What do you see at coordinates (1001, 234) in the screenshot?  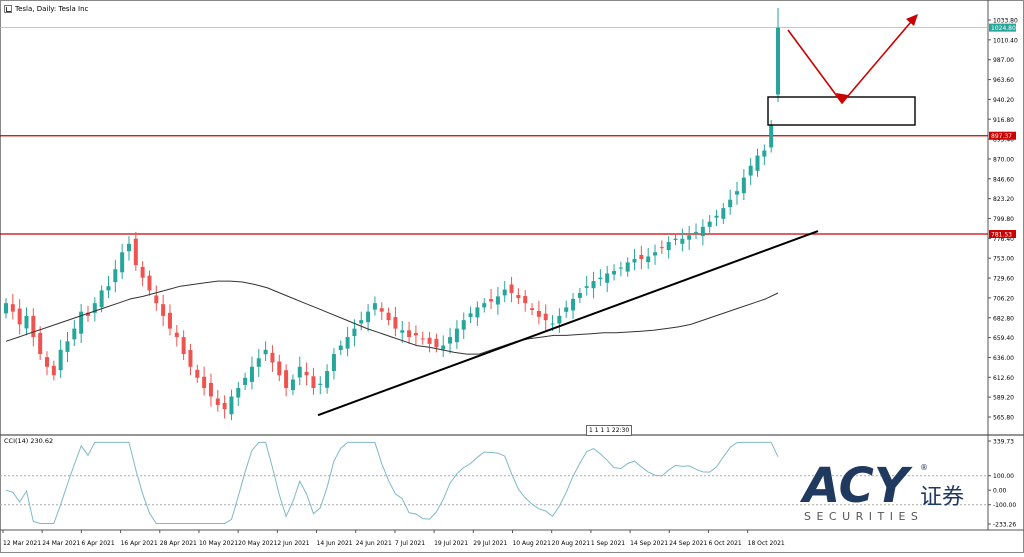 I see `level-price-tag-label: 781.53` at bounding box center [1001, 234].